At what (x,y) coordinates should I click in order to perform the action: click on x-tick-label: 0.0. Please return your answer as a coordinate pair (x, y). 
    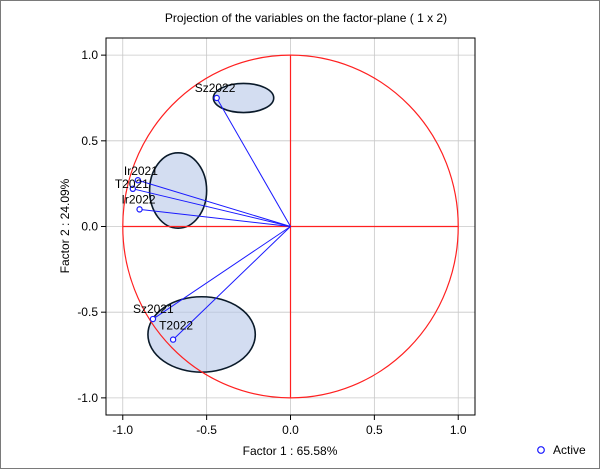
    Looking at the image, I should click on (290, 430).